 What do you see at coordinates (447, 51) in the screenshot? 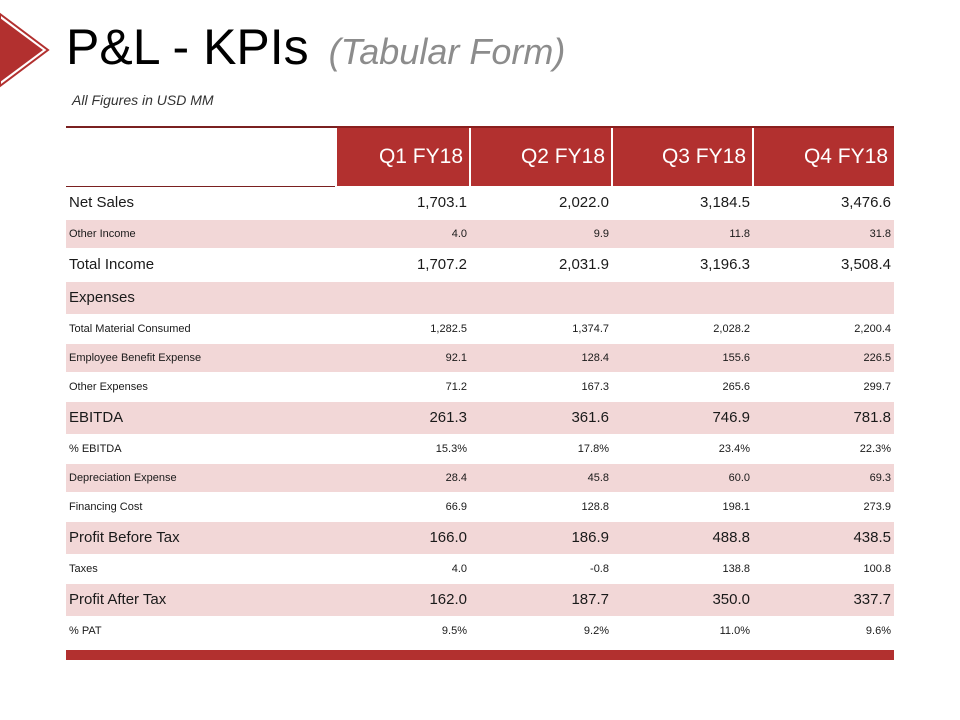
I see `title-subtitle: (Tabular Form)` at bounding box center [447, 51].